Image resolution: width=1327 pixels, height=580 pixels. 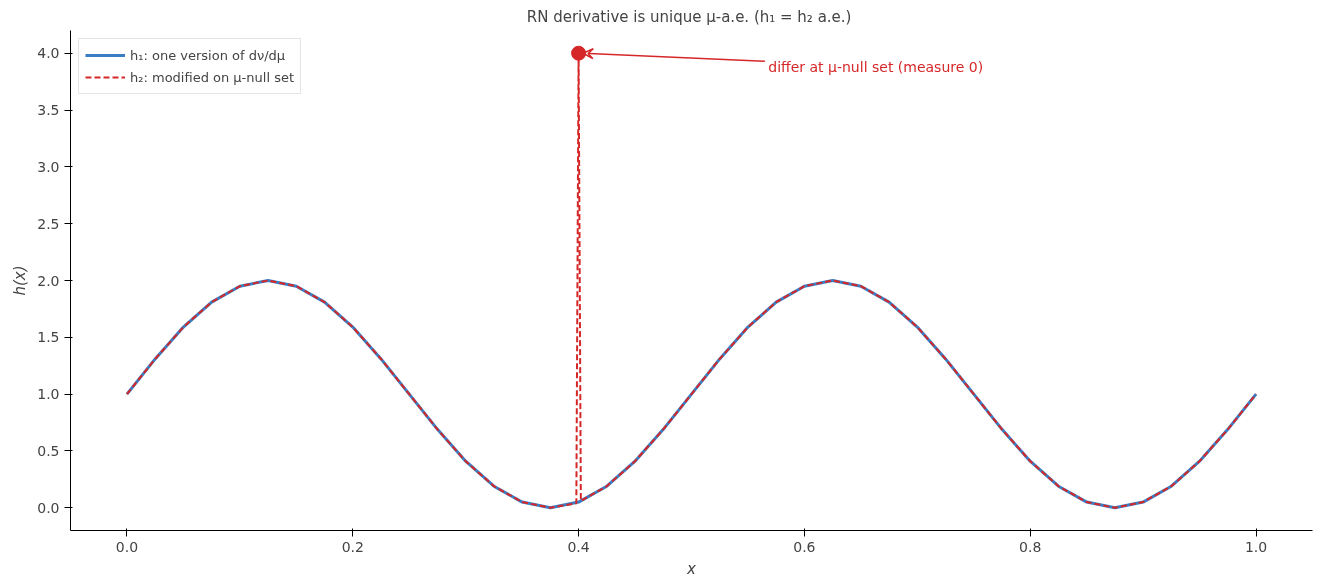 I want to click on x-tick-label: 0.6, so click(x=804, y=546).